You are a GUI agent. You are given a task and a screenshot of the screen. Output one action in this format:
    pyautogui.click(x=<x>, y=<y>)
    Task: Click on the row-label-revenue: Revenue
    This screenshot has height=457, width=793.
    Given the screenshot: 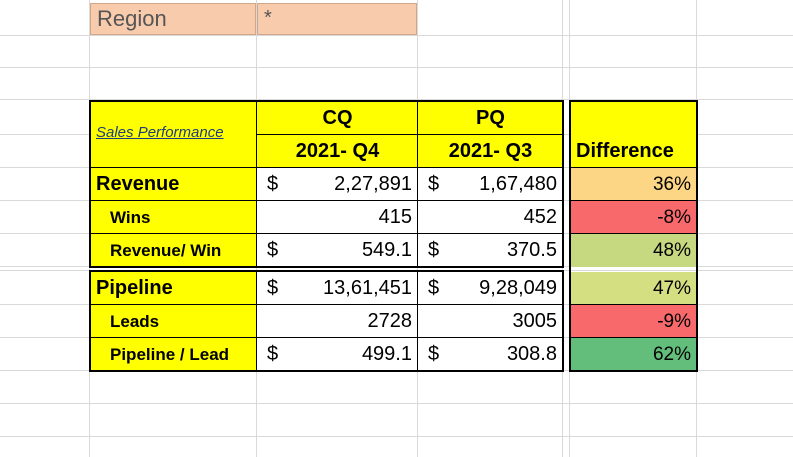 What is the action you would take?
    pyautogui.click(x=173, y=184)
    